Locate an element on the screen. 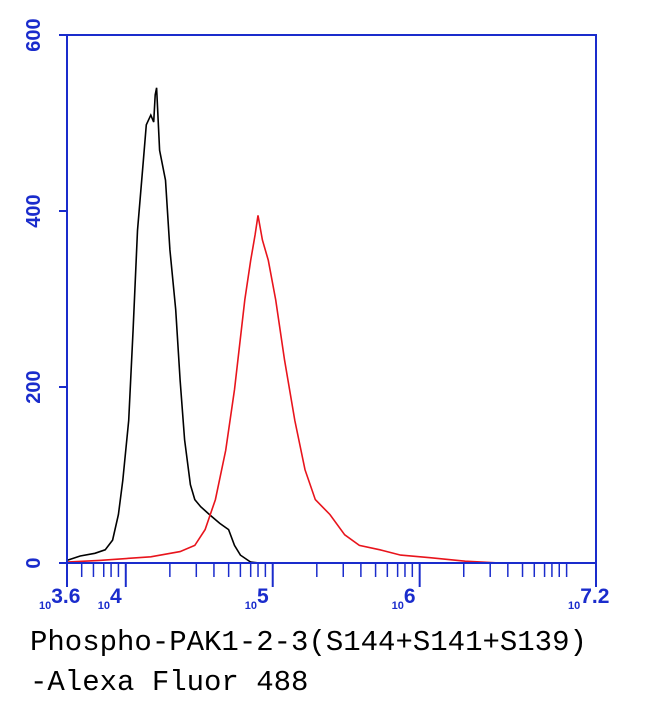 The height and width of the screenshot is (703, 650). x-tick-label: 107.2 is located at coordinates (588, 598).